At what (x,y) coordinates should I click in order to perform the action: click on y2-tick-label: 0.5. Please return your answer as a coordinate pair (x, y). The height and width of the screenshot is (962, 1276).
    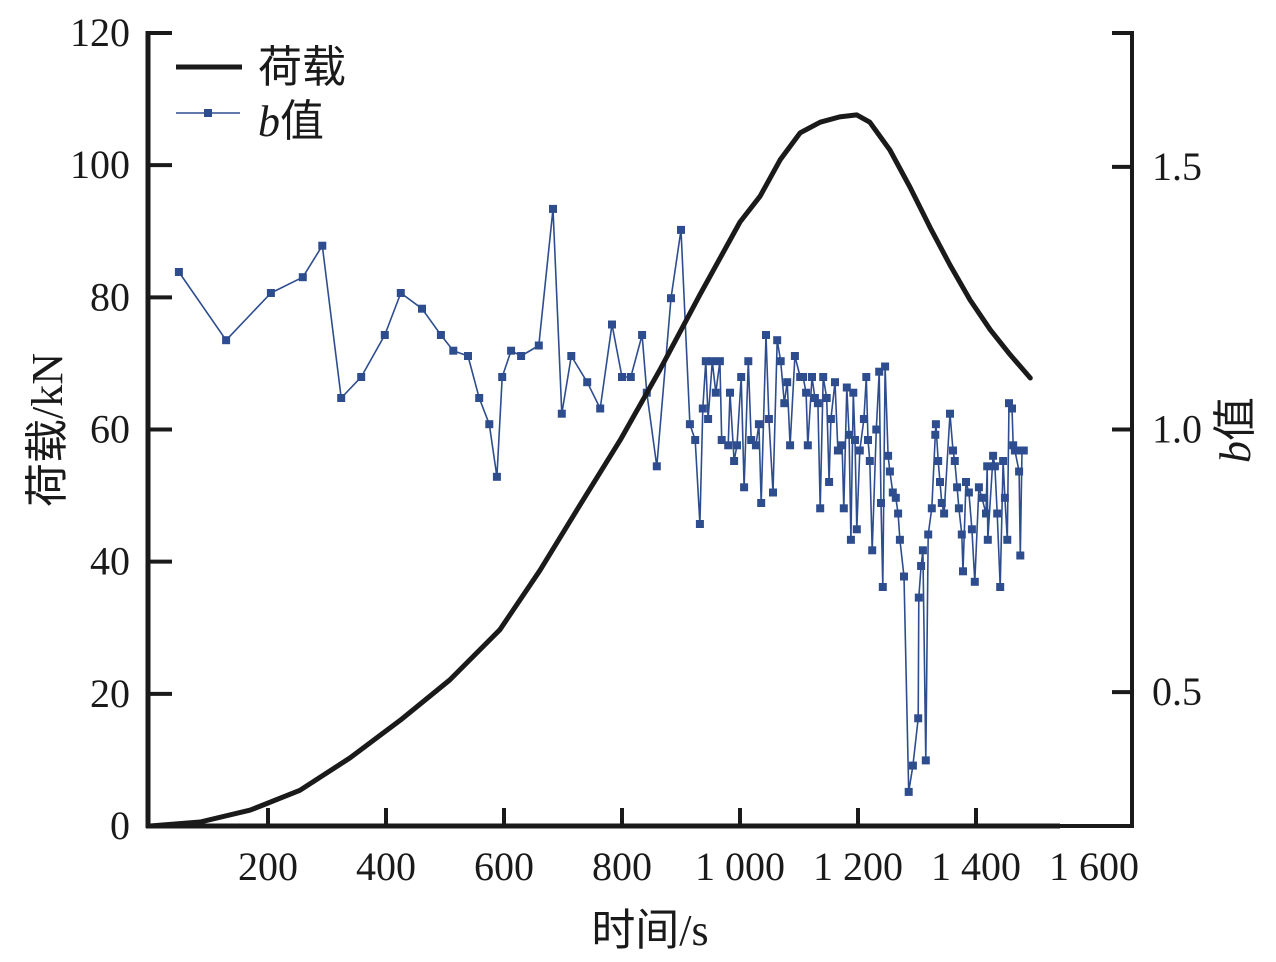
    Looking at the image, I should click on (1177, 691).